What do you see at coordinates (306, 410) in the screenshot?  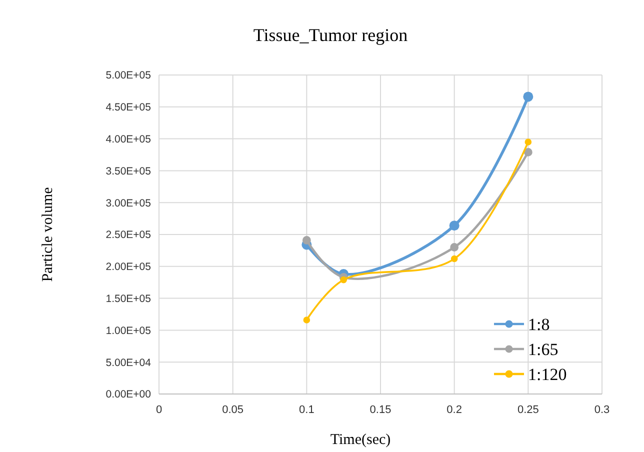 I see `x-tick-label: 0.1` at bounding box center [306, 410].